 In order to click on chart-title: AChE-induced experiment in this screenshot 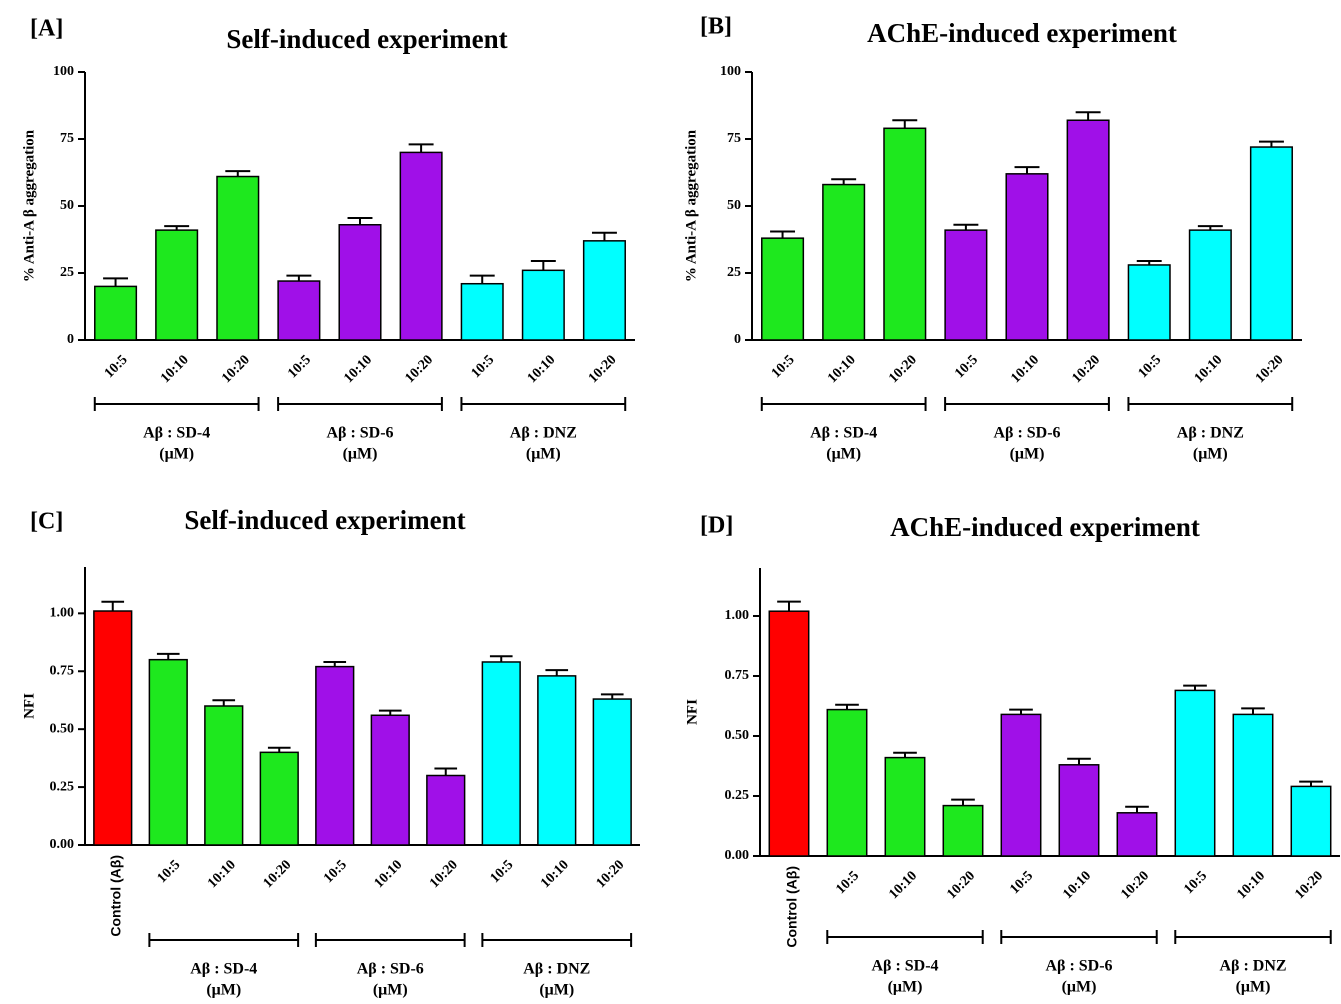, I will do `click(1022, 33)`.